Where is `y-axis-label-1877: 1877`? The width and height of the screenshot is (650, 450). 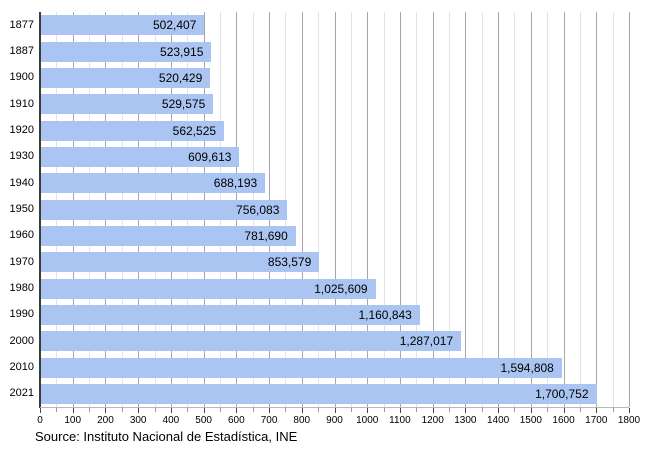
y-axis-label-1877: 1877 is located at coordinates (21, 24).